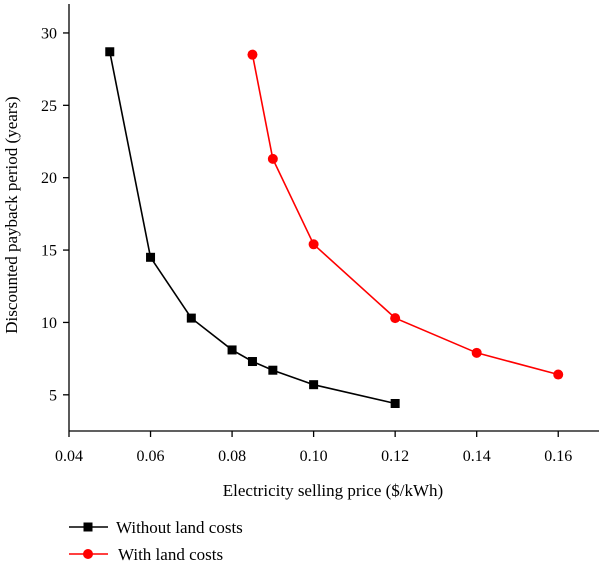 The image size is (600, 563). Describe the element at coordinates (49, 106) in the screenshot. I see `y-tick-label: 25` at that location.